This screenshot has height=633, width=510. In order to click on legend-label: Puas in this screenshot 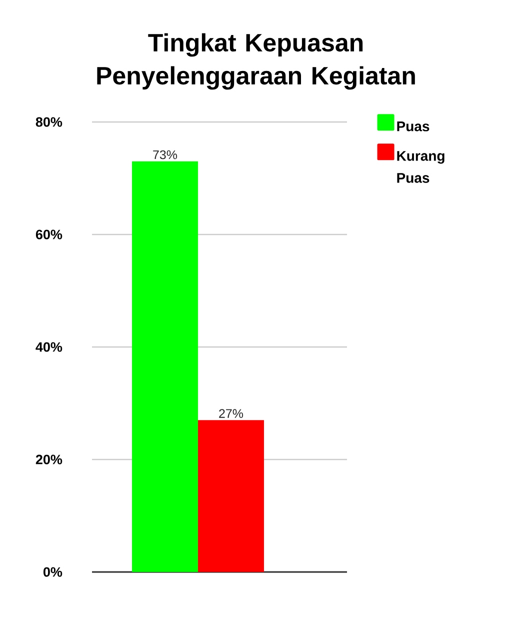, I will do `click(413, 127)`.